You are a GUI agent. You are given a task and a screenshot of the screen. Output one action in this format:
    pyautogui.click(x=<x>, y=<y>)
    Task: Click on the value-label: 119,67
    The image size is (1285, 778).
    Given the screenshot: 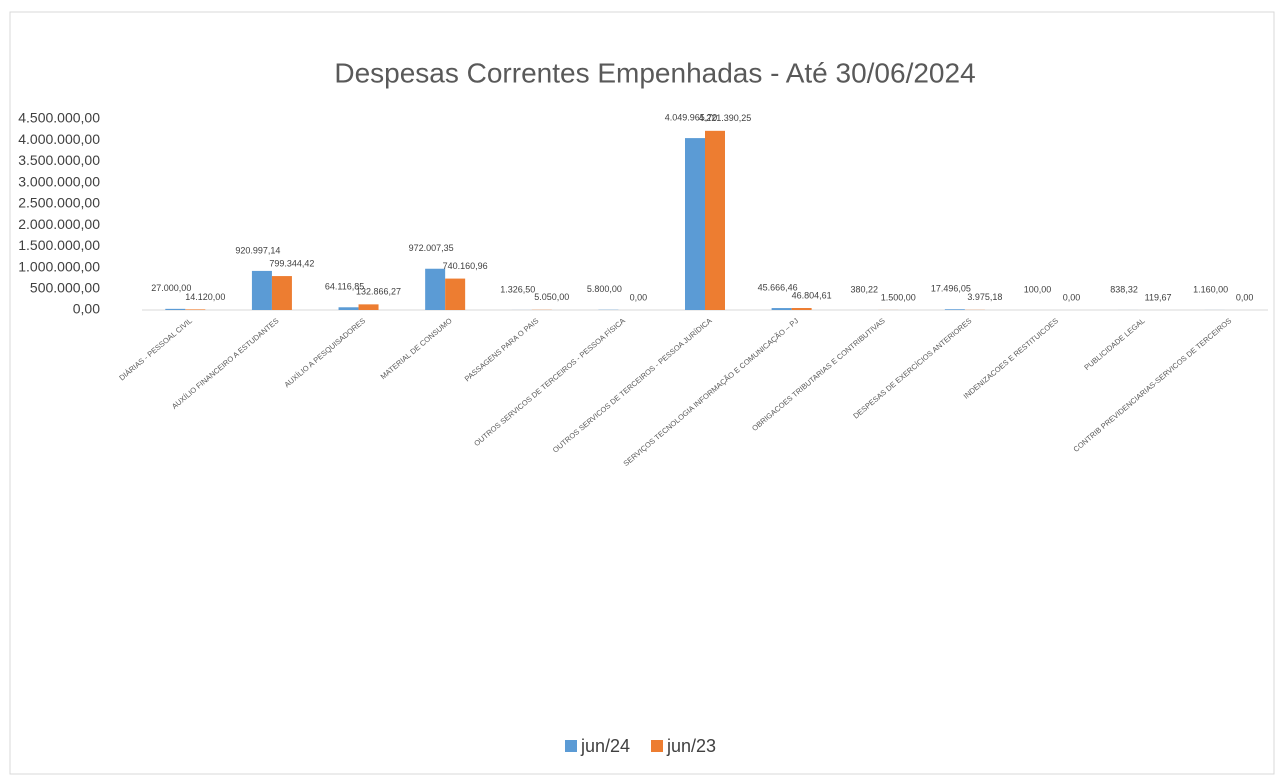 What is the action you would take?
    pyautogui.click(x=1158, y=297)
    